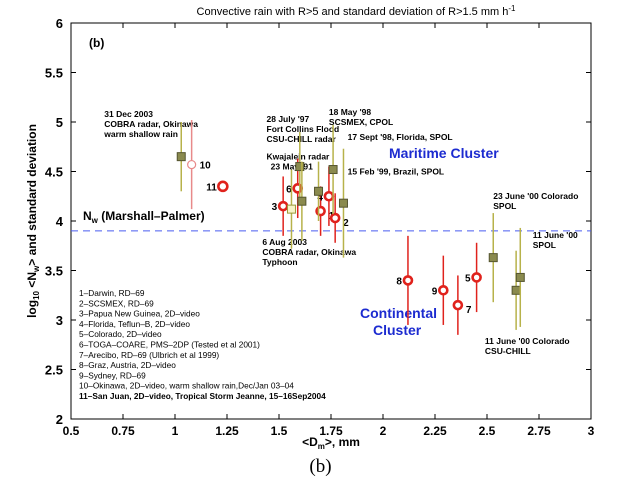 The height and width of the screenshot is (487, 641). What do you see at coordinates (400, 137) in the screenshot?
I see `annotation-label: 17 Sept '98, Florida, SPOL` at bounding box center [400, 137].